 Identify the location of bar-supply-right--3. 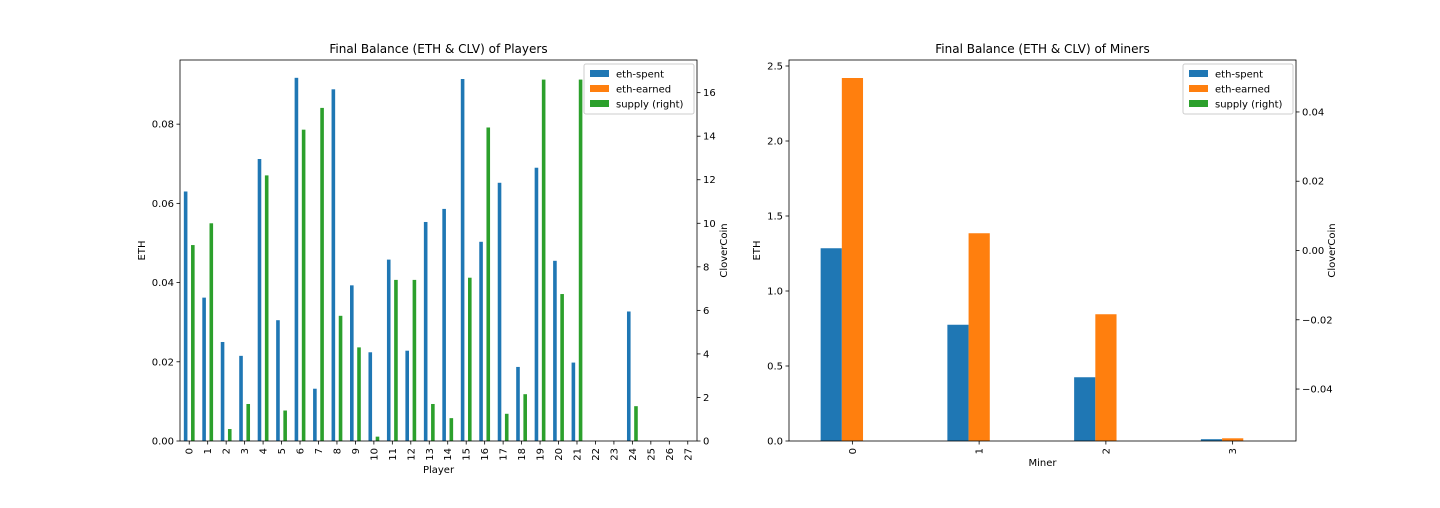
(248, 422).